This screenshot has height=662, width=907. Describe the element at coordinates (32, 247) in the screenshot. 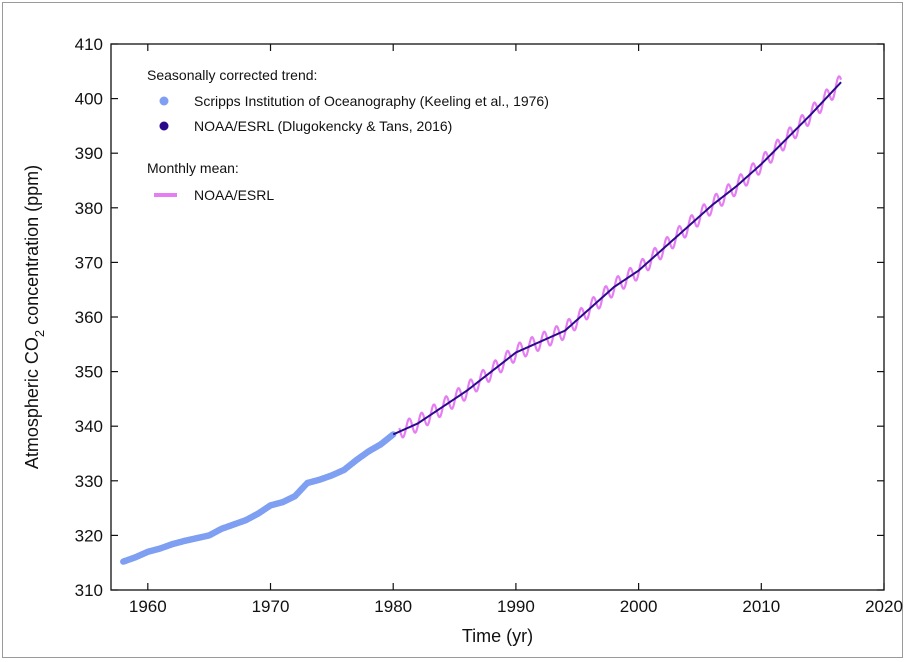

I see `y-axis-title-suffix: concentration (ppm)` at that location.